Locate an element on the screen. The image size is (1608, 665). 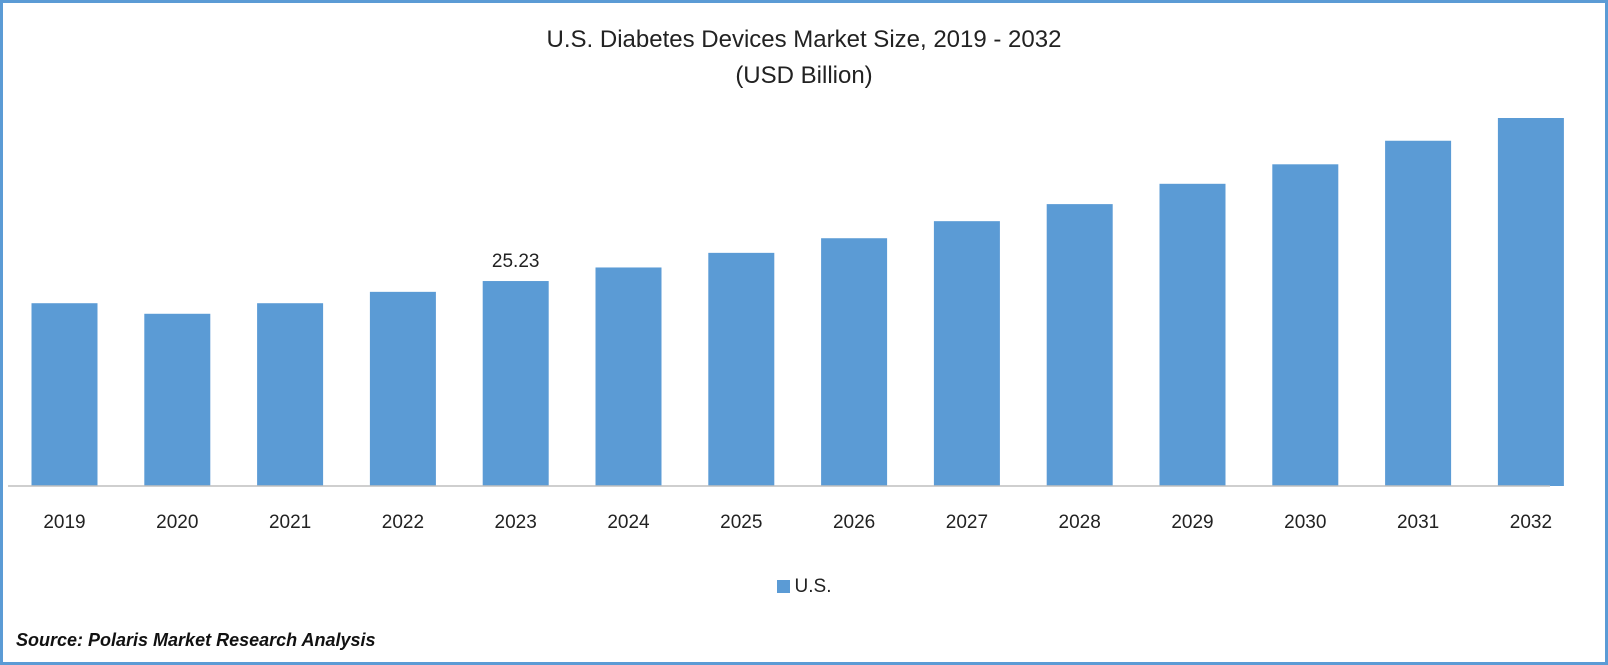
bar-2025 is located at coordinates (741, 369).